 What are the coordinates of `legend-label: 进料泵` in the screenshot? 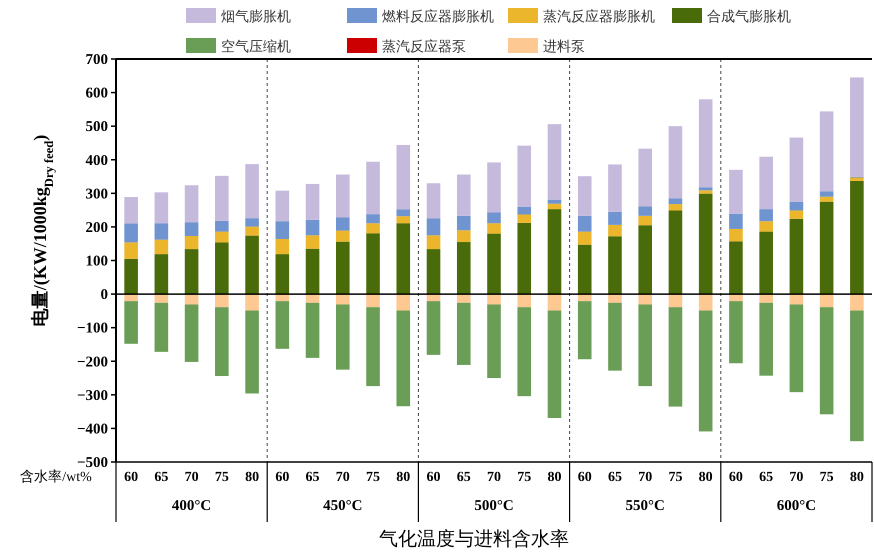 It's located at (564, 47).